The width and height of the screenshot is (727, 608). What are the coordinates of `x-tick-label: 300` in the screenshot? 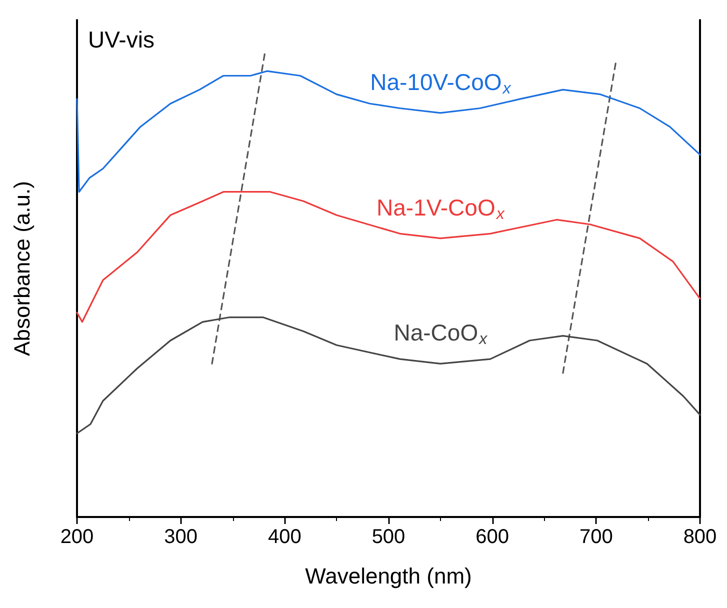 It's located at (181, 537).